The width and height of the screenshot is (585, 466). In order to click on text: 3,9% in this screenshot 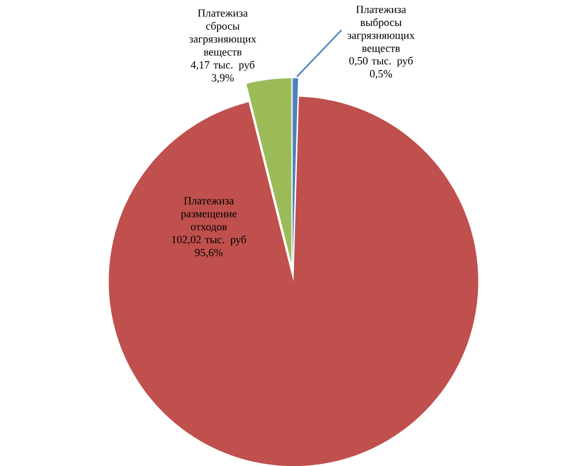, I will do `click(223, 79)`.